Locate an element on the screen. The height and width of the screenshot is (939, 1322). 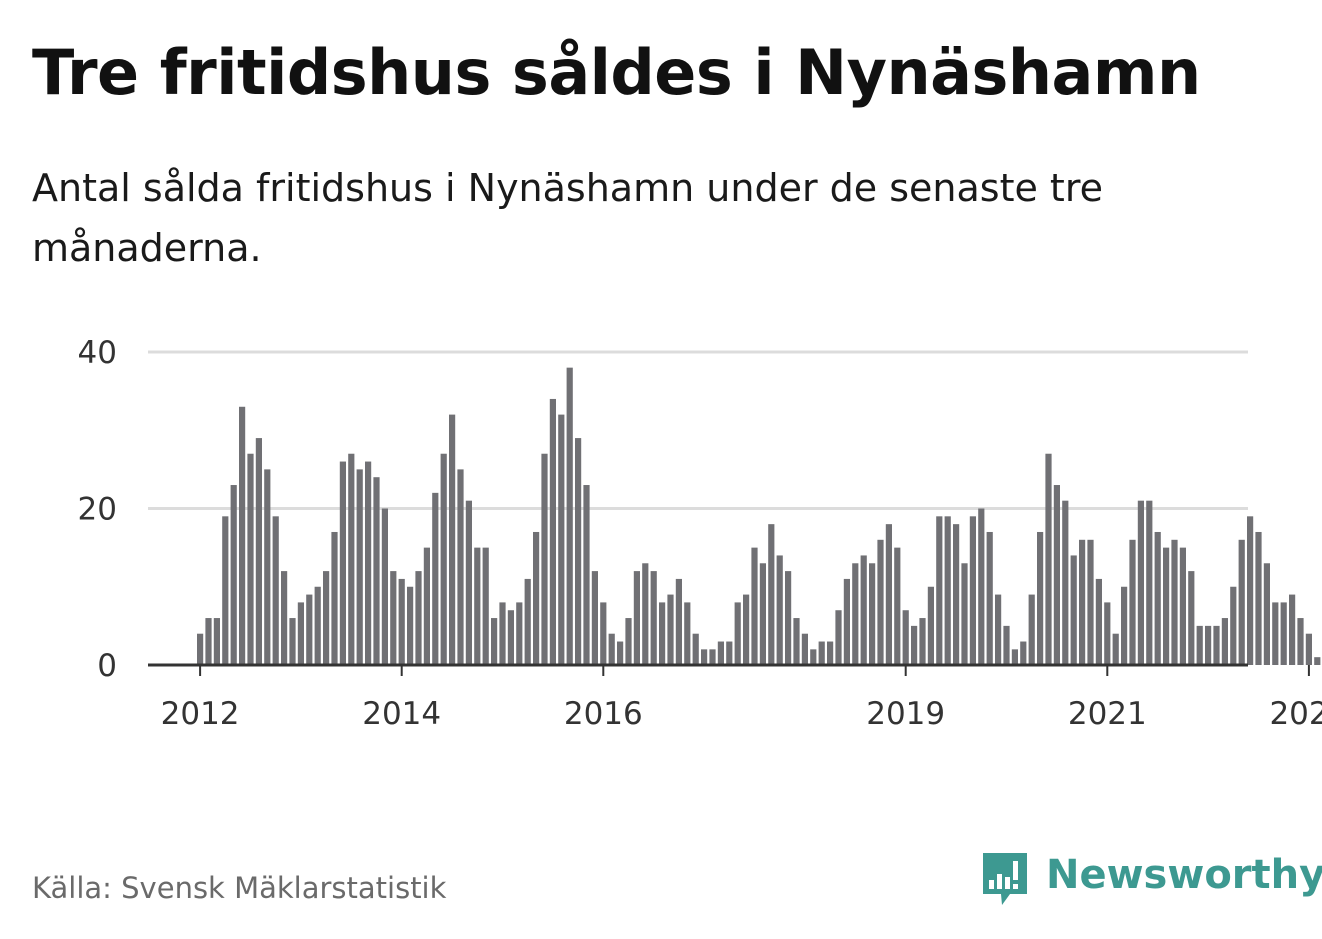
chart-title: Tre fritidshus såldes i Nynäshamn is located at coordinates (616, 72).